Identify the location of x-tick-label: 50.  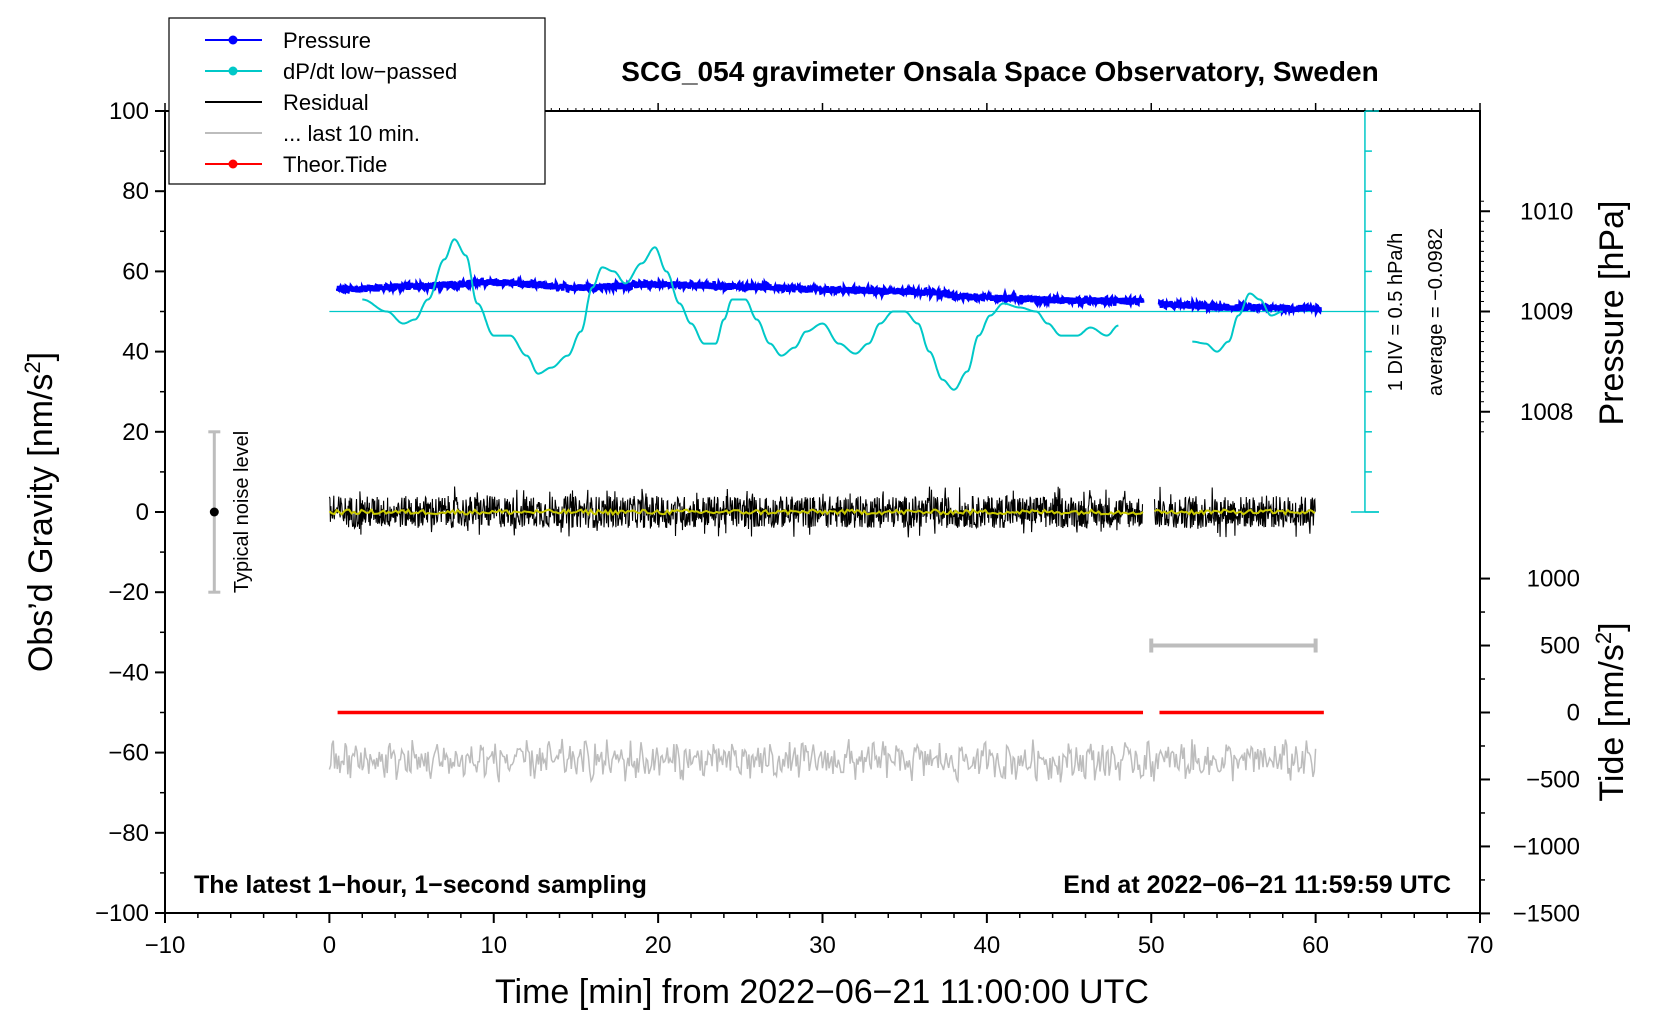
(1151, 945).